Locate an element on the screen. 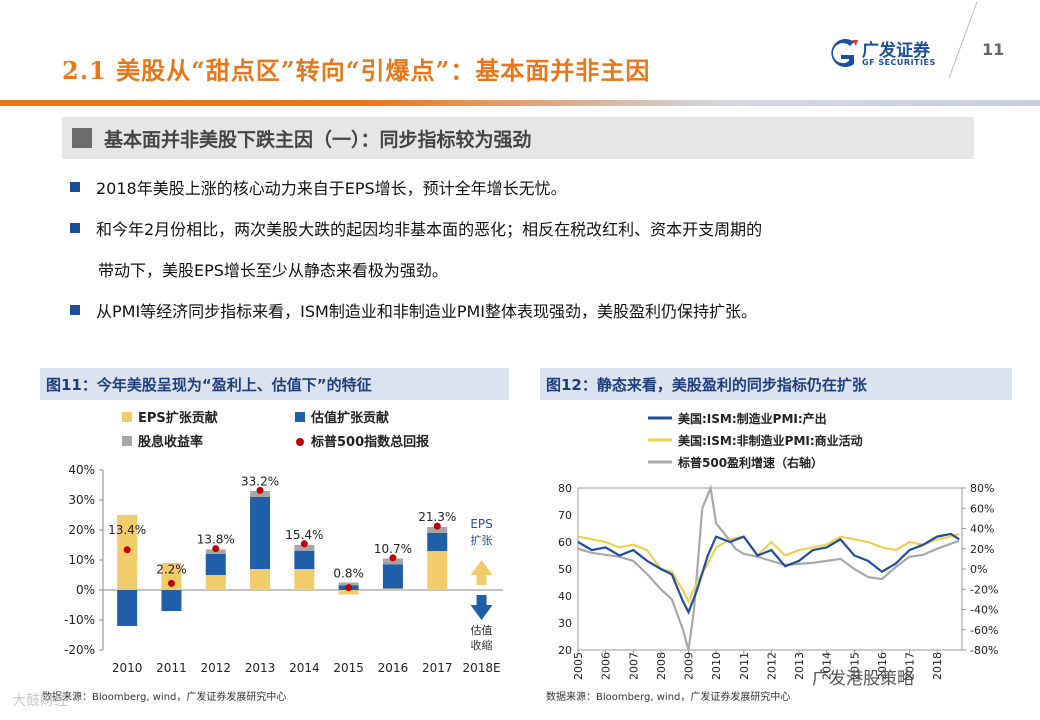 This screenshot has width=1040, height=720. figure-12-header: 图12：静态来看，美股盈利的同步指标仍在扩张 is located at coordinates (776, 384).